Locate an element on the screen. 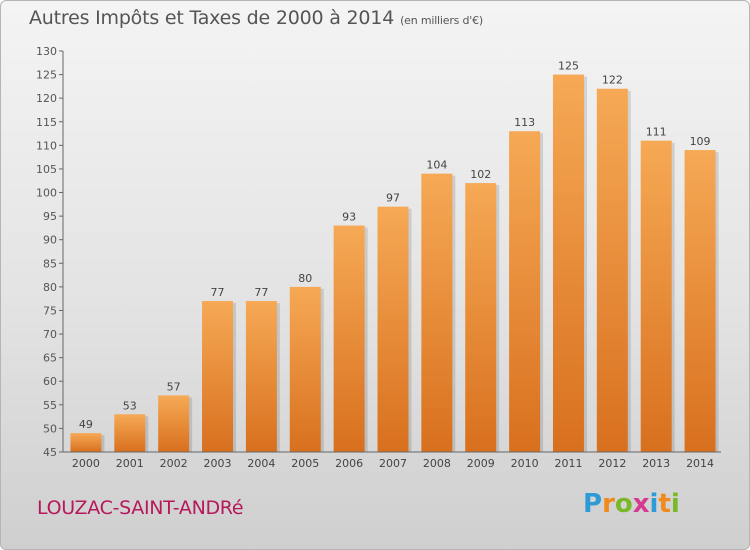  bar-group: 113 is located at coordinates (526, 284).